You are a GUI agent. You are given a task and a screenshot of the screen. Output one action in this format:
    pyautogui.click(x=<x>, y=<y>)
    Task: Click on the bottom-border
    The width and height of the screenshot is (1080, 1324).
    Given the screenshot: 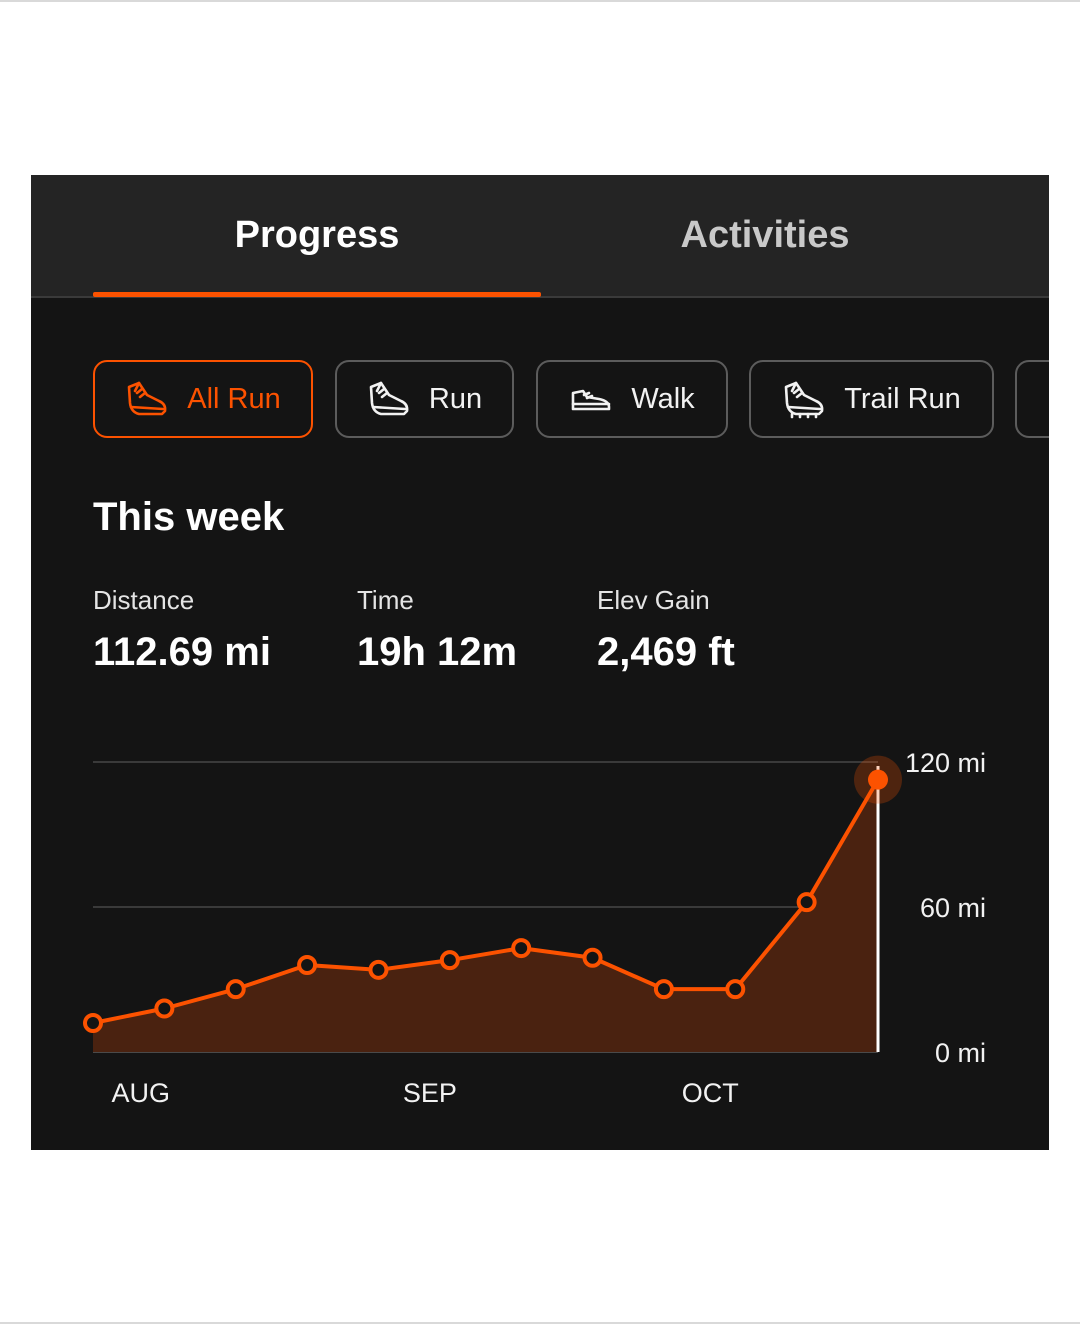 What is the action you would take?
    pyautogui.click(x=540, y=1323)
    